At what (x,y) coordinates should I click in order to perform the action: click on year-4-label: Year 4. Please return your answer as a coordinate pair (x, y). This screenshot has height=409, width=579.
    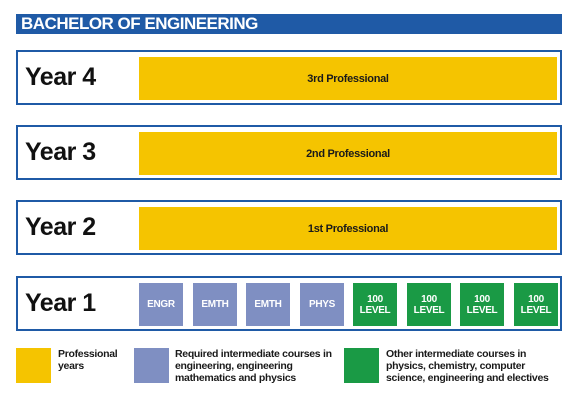
    Looking at the image, I should click on (60, 77).